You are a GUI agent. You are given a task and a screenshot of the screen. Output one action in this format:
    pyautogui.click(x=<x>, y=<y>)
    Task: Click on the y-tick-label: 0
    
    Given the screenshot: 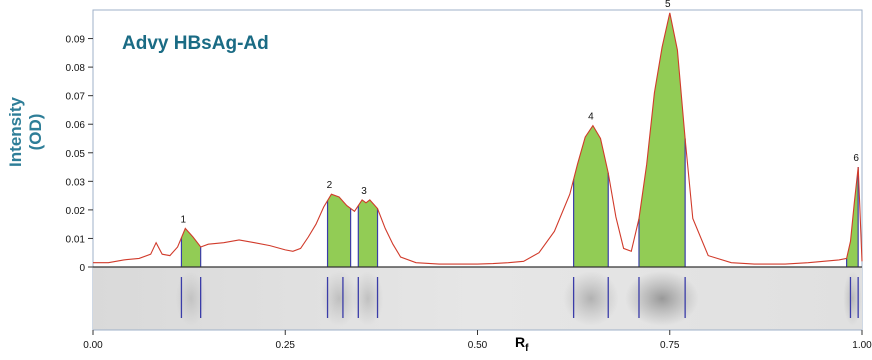 What is the action you would take?
    pyautogui.click(x=82, y=268)
    